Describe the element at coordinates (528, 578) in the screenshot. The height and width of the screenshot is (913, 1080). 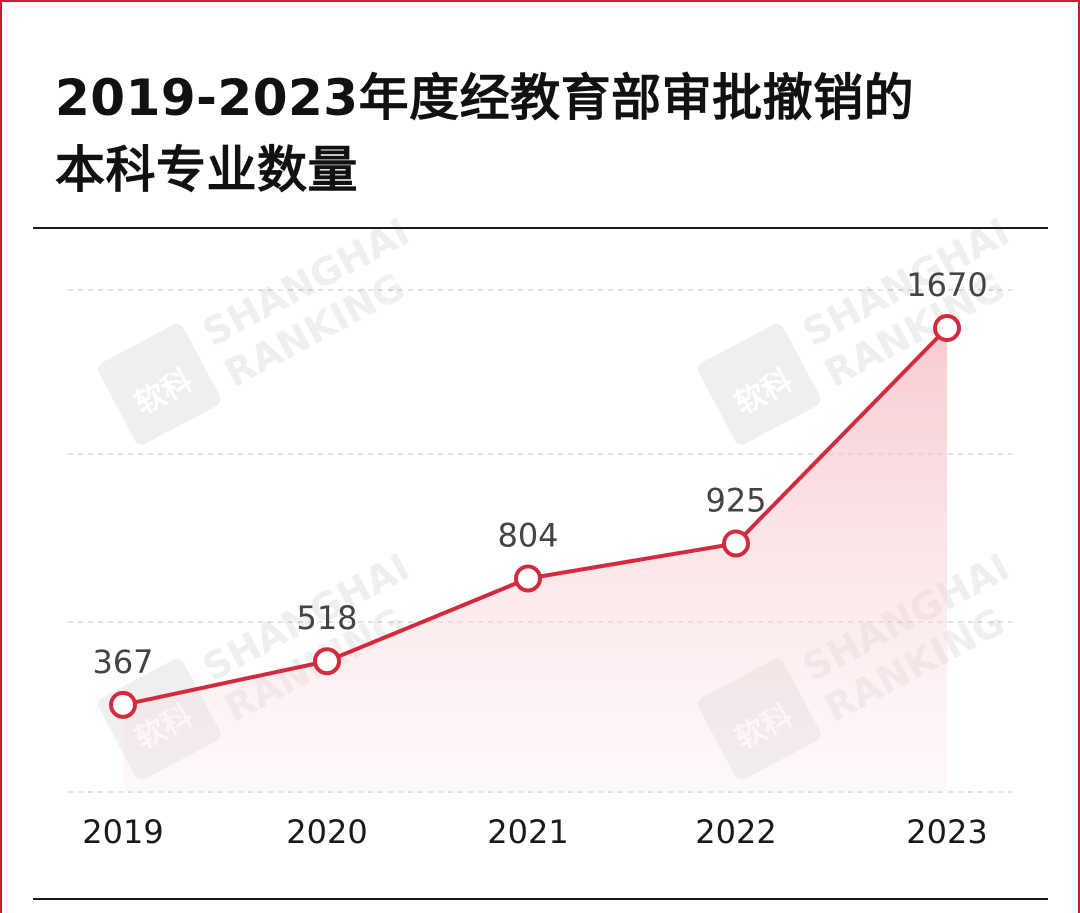
I see `data-point-2021` at that location.